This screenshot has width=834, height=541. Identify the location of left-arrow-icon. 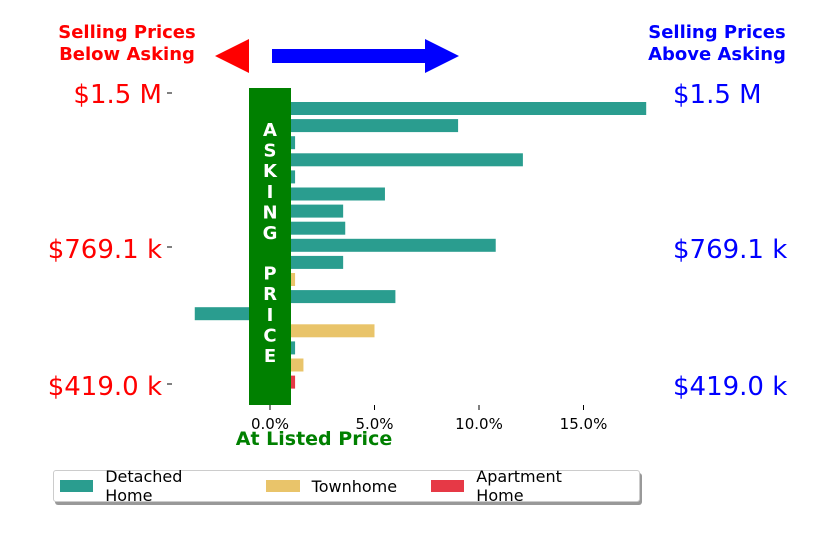
(232, 56).